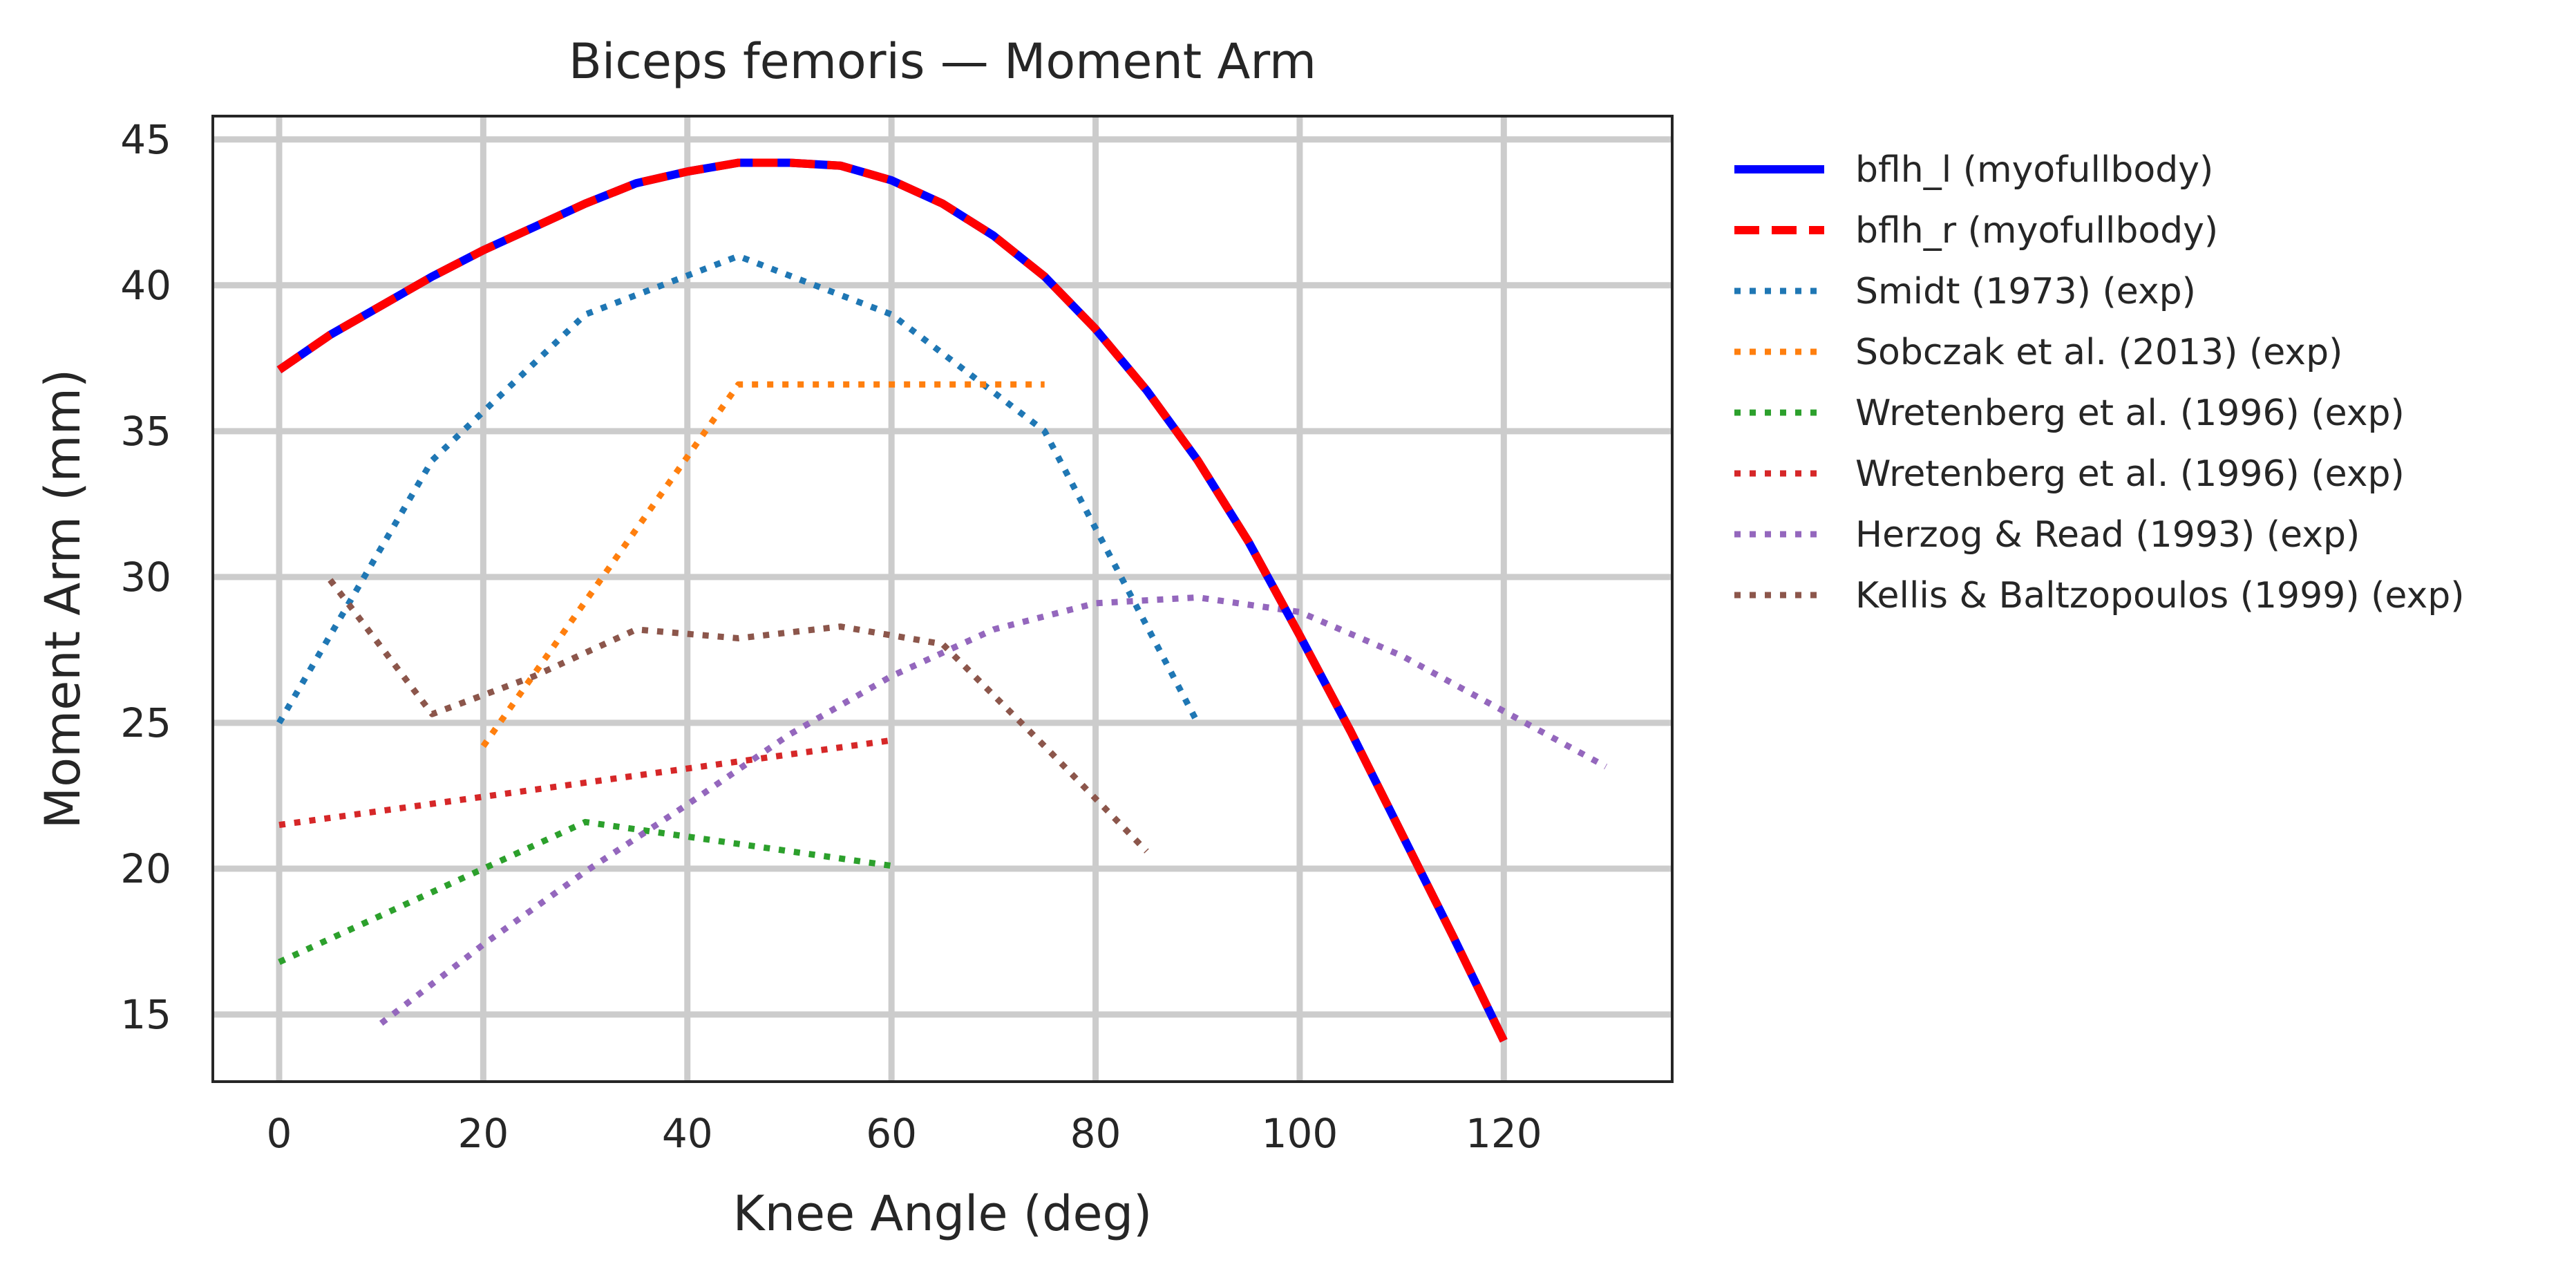 Image resolution: width=2576 pixels, height=1271 pixels. I want to click on y-axis-ticks: 15 20 25 30 35 40 45, so click(145, 577).